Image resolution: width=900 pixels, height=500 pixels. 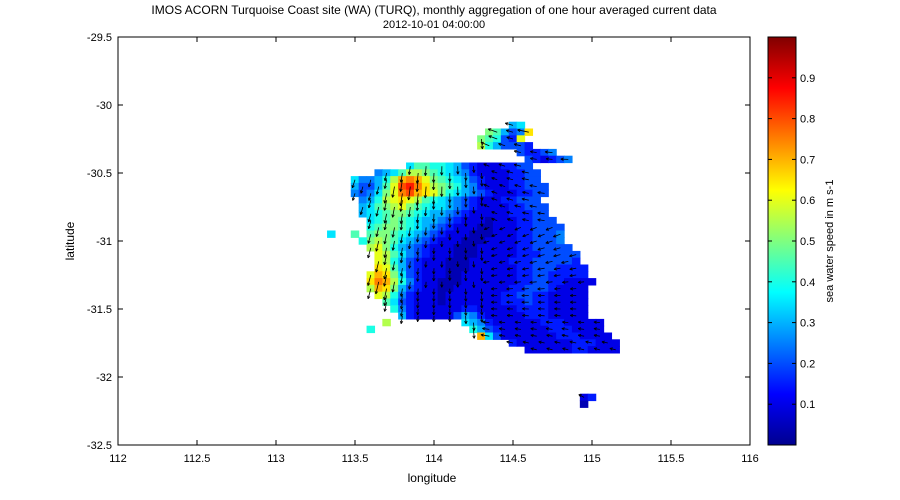 I want to click on y-axis-label: latitude, so click(x=70, y=240).